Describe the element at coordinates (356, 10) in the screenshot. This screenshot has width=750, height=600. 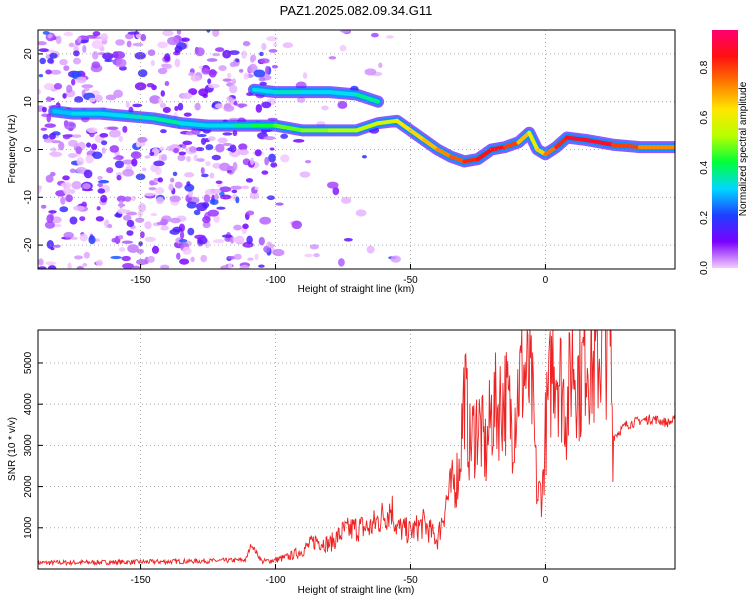
I see `figure-title: PAZ1.2025.082.09.34.G11` at that location.